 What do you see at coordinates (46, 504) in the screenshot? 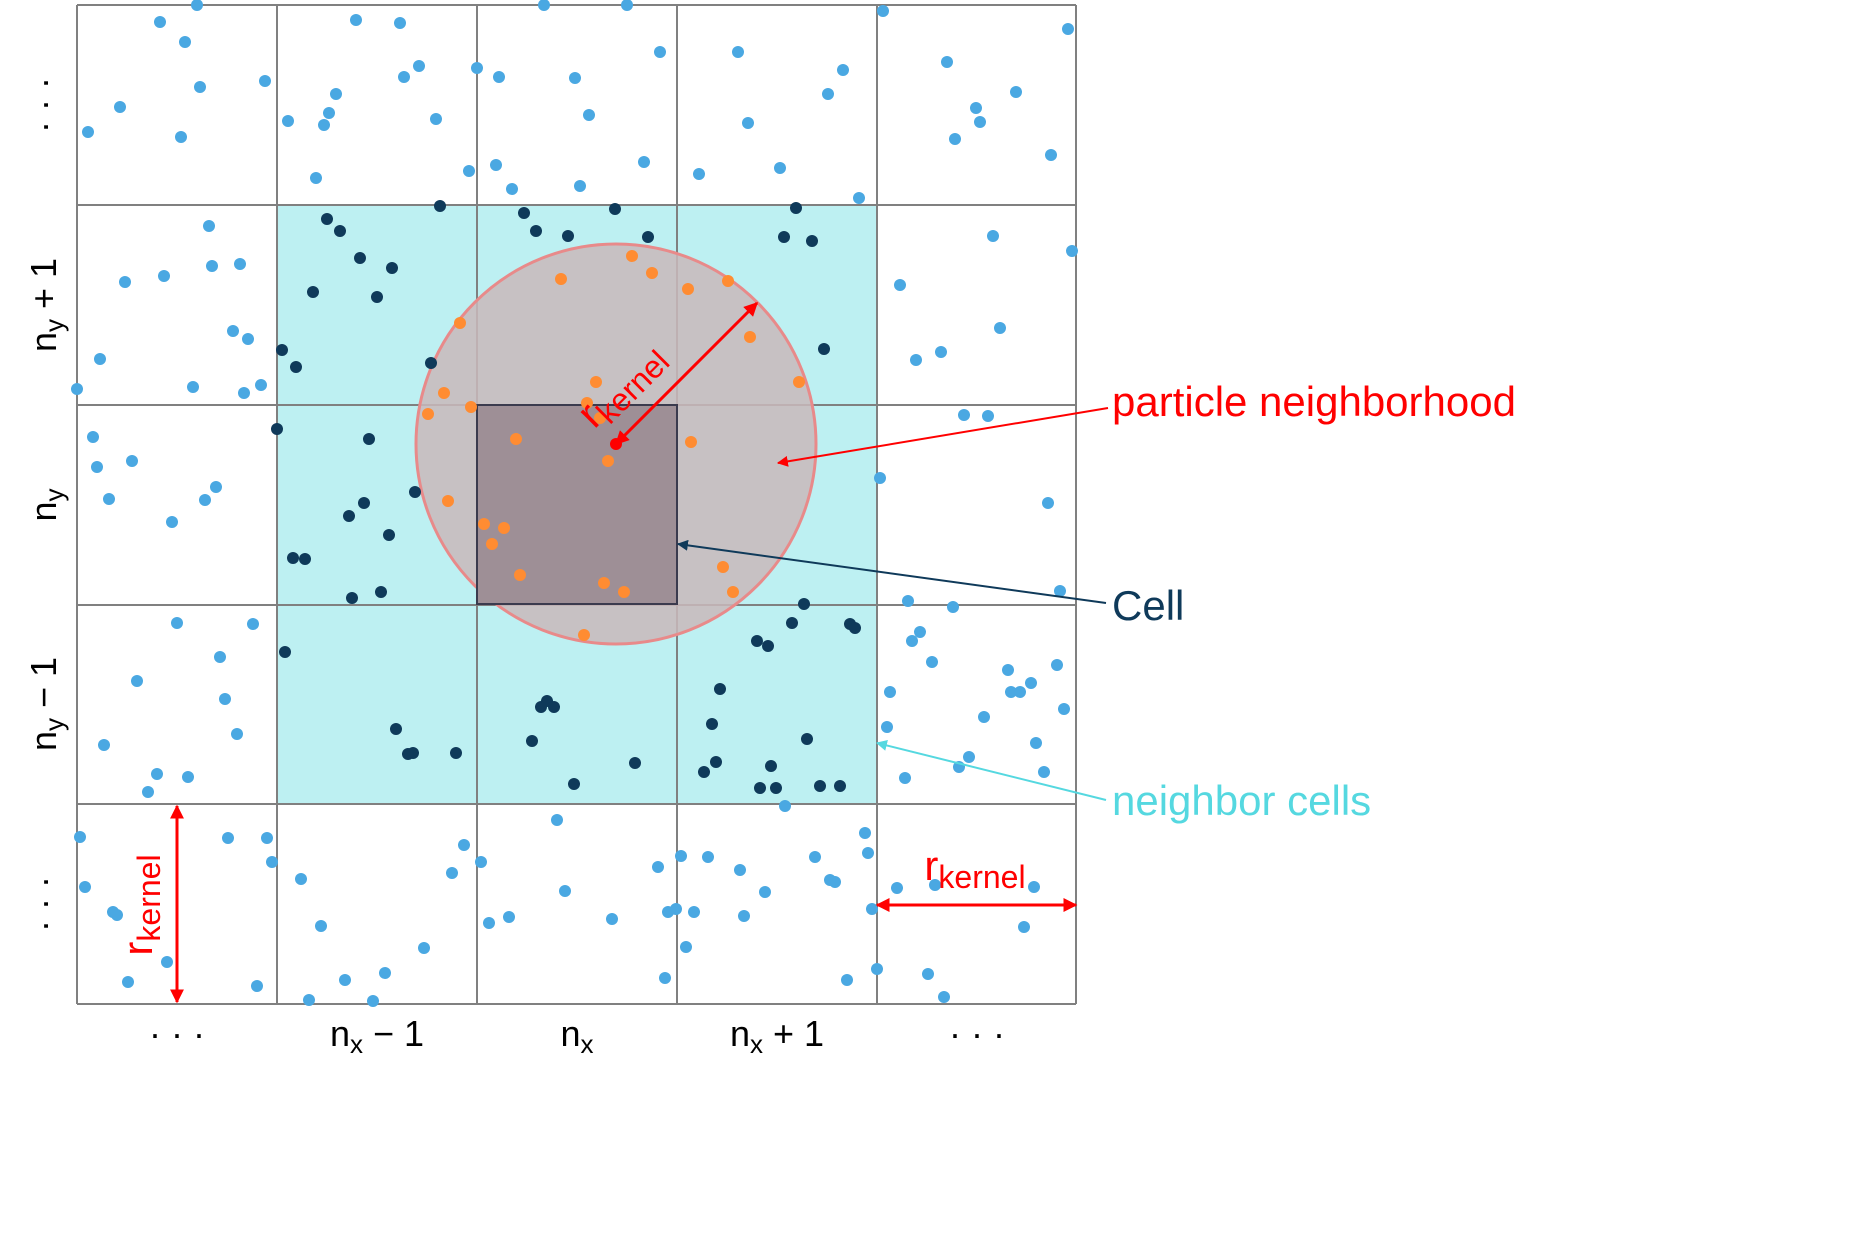
I see `row-label: ny` at bounding box center [46, 504].